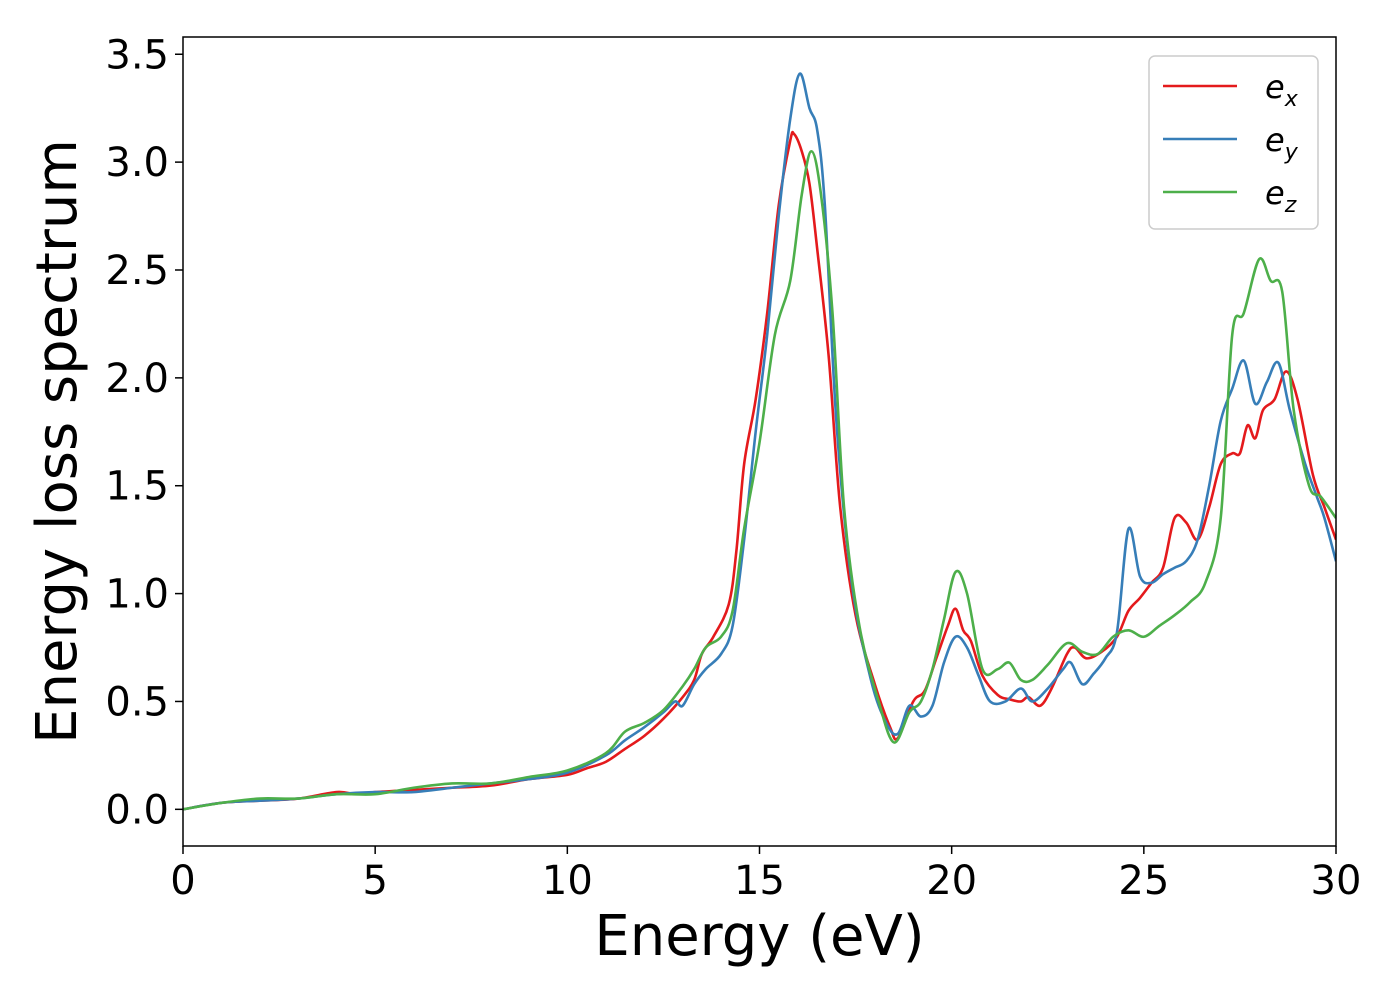 This screenshot has width=1400, height=1000. What do you see at coordinates (374, 881) in the screenshot?
I see `x-tick-label: 5` at bounding box center [374, 881].